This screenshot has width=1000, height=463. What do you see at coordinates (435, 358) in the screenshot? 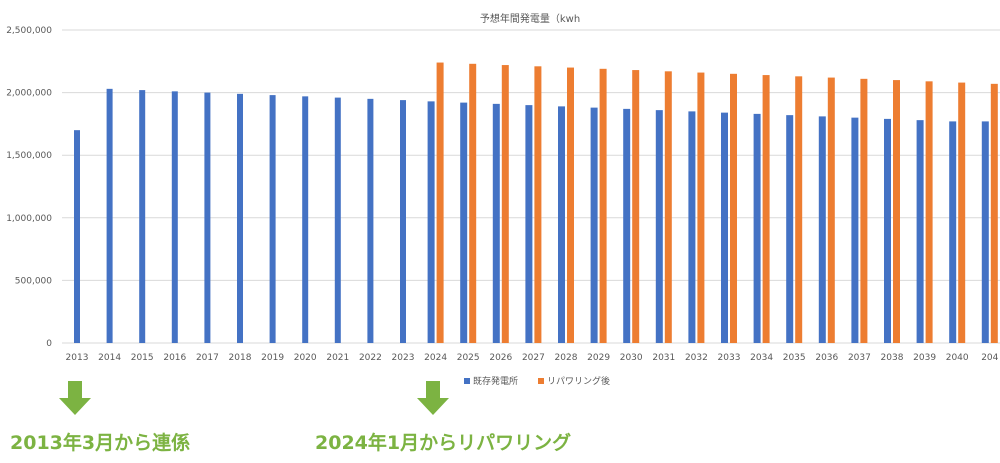
I see `x-tick-label: 2024` at bounding box center [435, 358].